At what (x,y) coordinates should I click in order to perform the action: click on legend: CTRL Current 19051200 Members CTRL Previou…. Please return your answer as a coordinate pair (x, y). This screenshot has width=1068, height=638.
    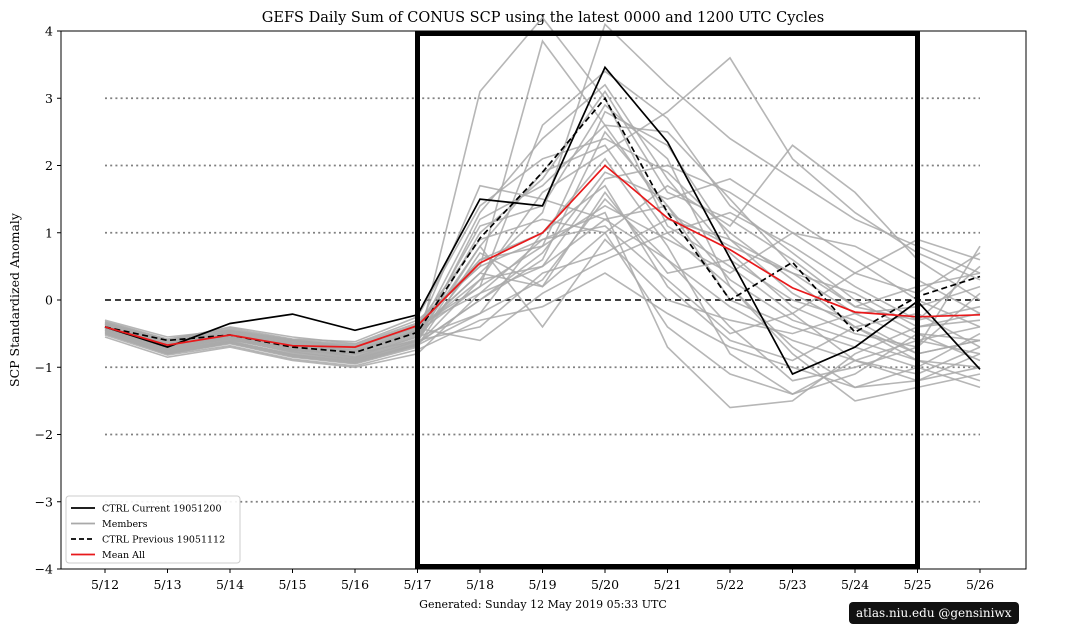
    Looking at the image, I should click on (153, 529).